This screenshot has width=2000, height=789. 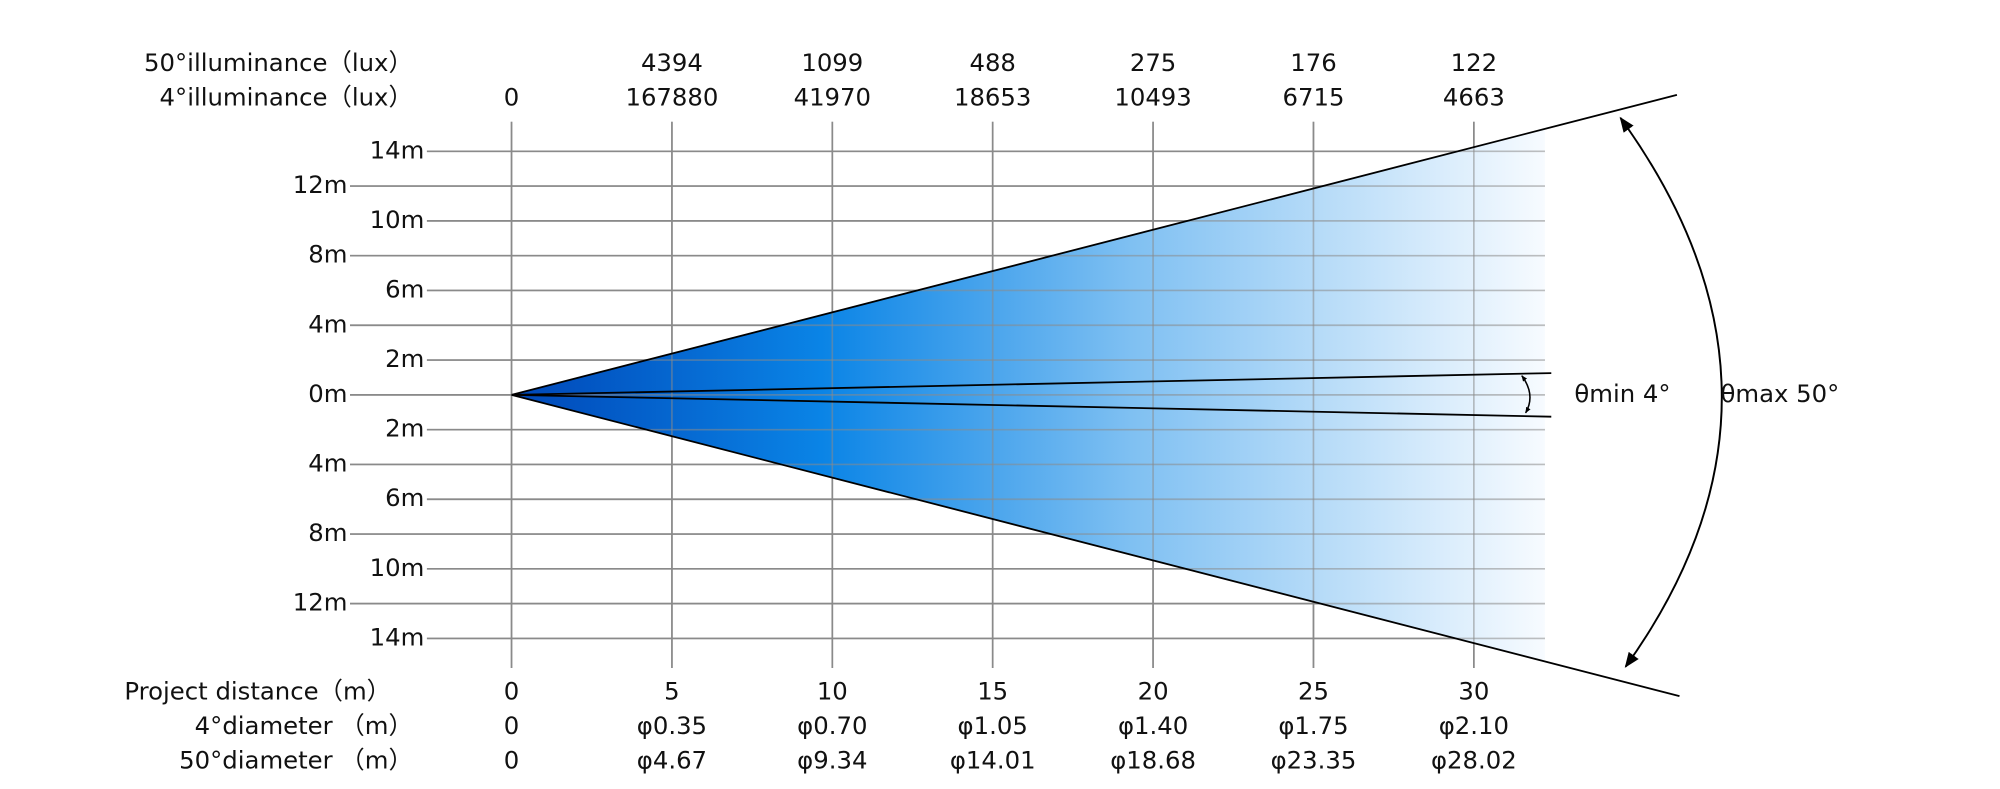 What do you see at coordinates (304, 725) in the screenshot?
I see `row-label: 4°diameter （m）` at bounding box center [304, 725].